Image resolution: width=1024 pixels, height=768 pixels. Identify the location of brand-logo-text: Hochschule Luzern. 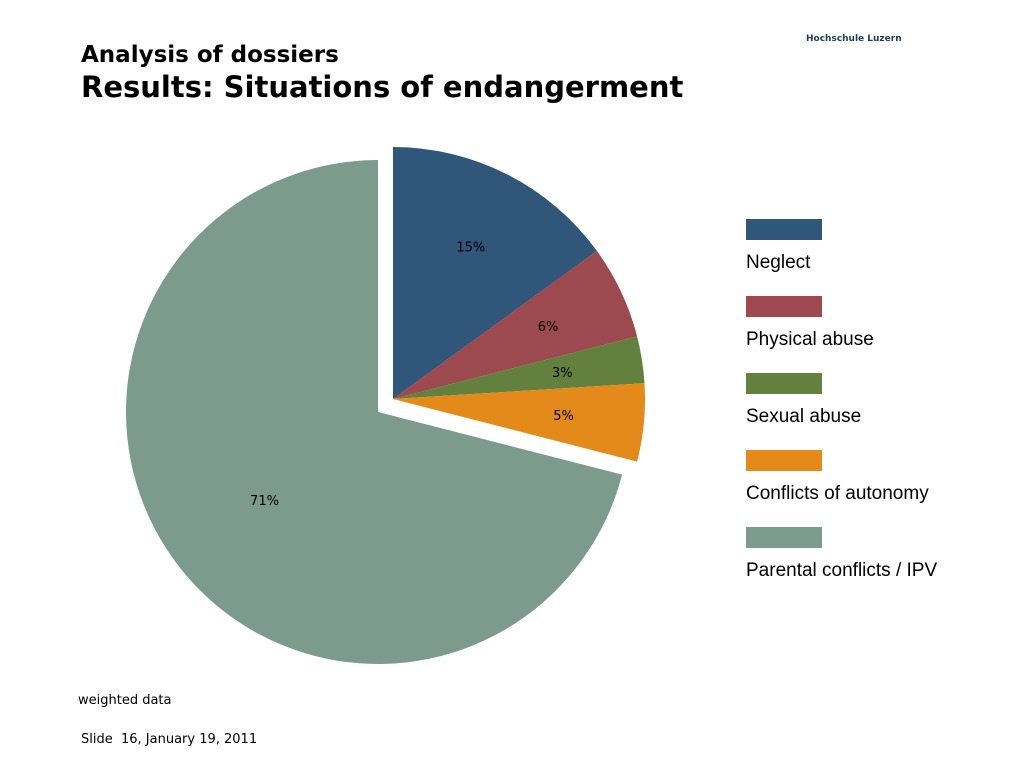
(854, 39).